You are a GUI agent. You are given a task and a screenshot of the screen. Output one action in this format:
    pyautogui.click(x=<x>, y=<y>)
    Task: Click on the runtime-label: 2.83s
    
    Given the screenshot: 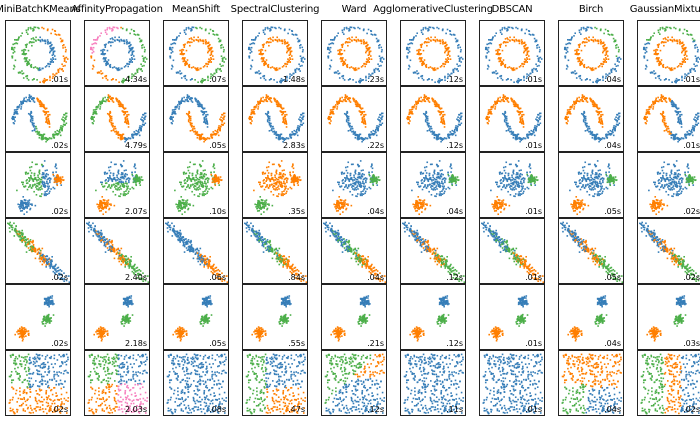 What is the action you would take?
    pyautogui.click(x=294, y=145)
    